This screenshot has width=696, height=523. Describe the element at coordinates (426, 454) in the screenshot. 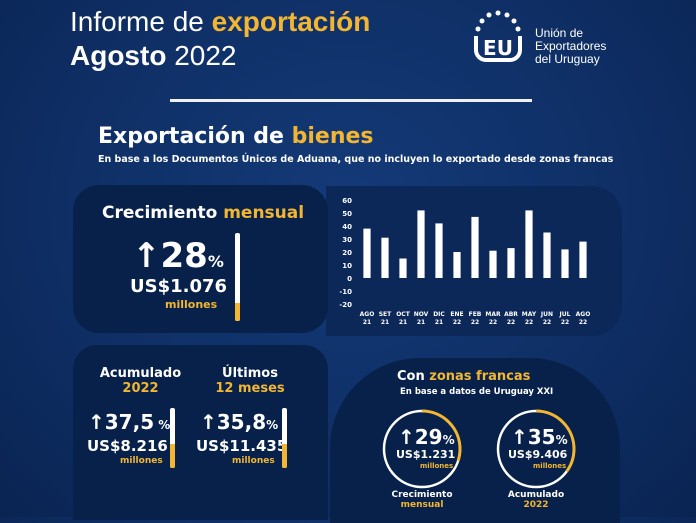

I see `fz-monthly-value: US$1.231` at that location.